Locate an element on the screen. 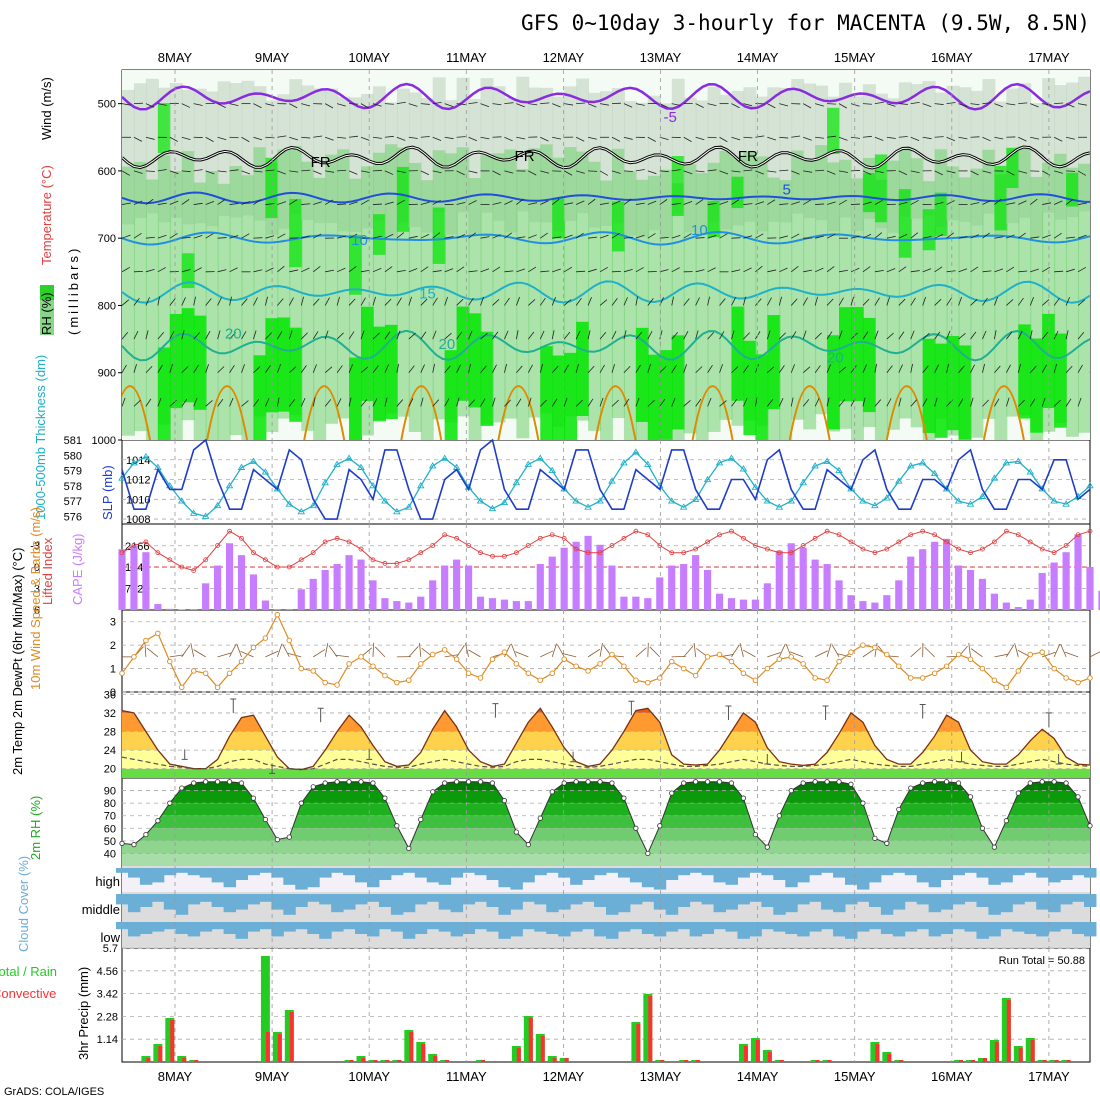 The width and height of the screenshot is (1100, 1100). slp-tick-label: 1012 is located at coordinates (138, 481).